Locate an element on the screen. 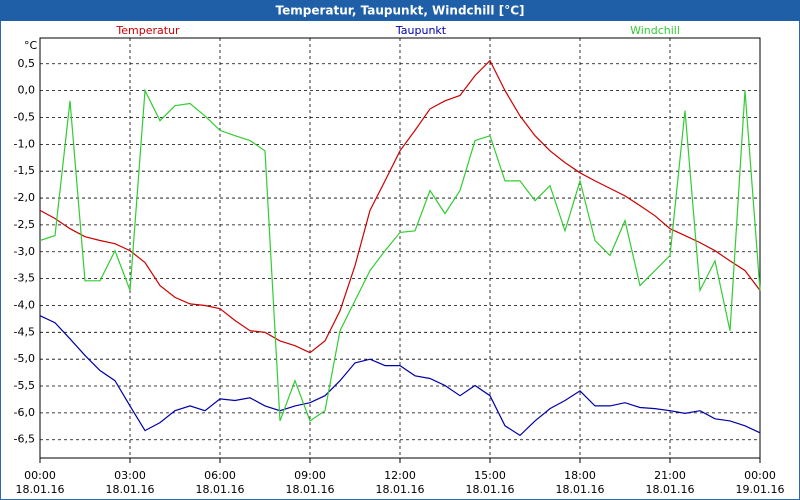  y-tick-label: 0,0 is located at coordinates (27, 90).